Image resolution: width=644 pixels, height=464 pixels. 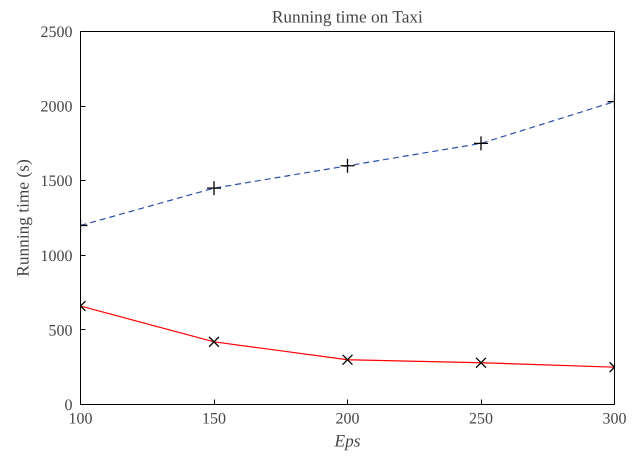 What do you see at coordinates (481, 419) in the screenshot?
I see `x-tick-label: 250` at bounding box center [481, 419].